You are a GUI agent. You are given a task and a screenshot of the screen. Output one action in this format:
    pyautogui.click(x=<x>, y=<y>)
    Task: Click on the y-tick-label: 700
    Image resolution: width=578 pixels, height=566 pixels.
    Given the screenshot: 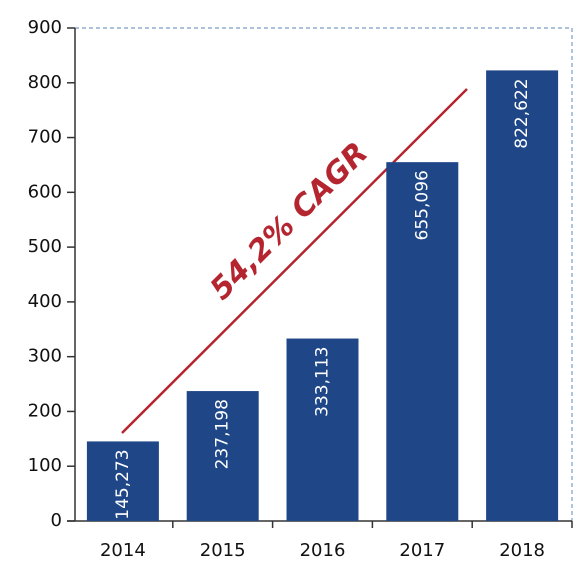 What is the action you would take?
    pyautogui.click(x=45, y=137)
    